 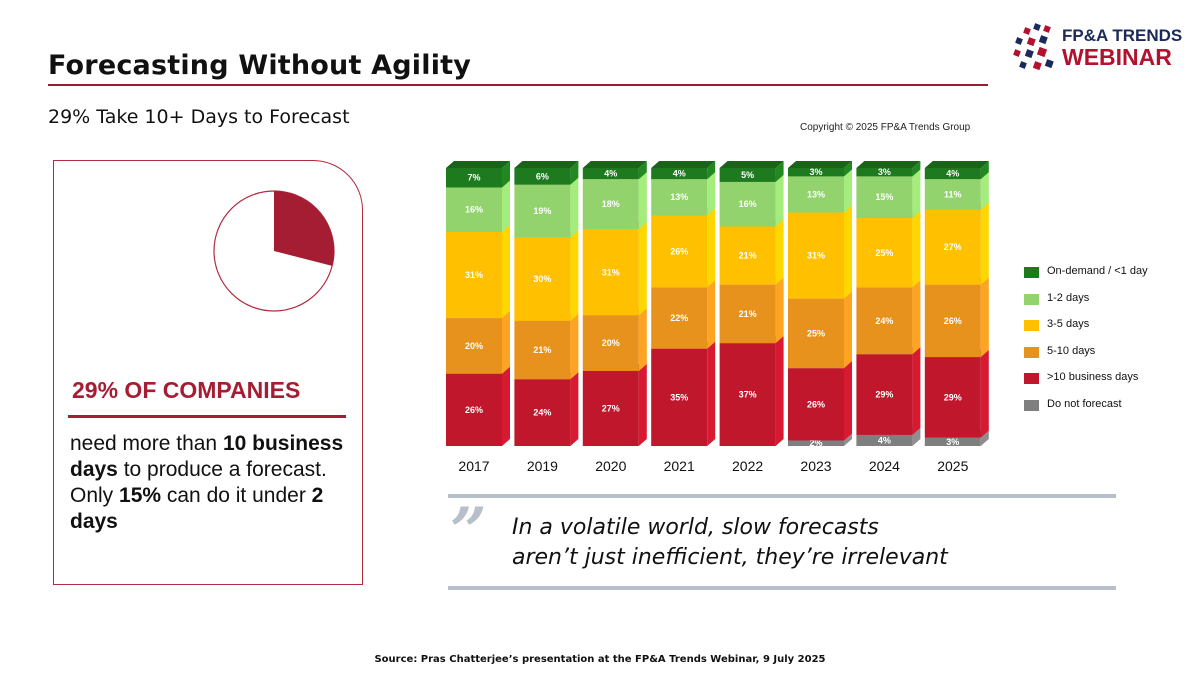 I want to click on stat-body-text: need more than, so click(x=146, y=443).